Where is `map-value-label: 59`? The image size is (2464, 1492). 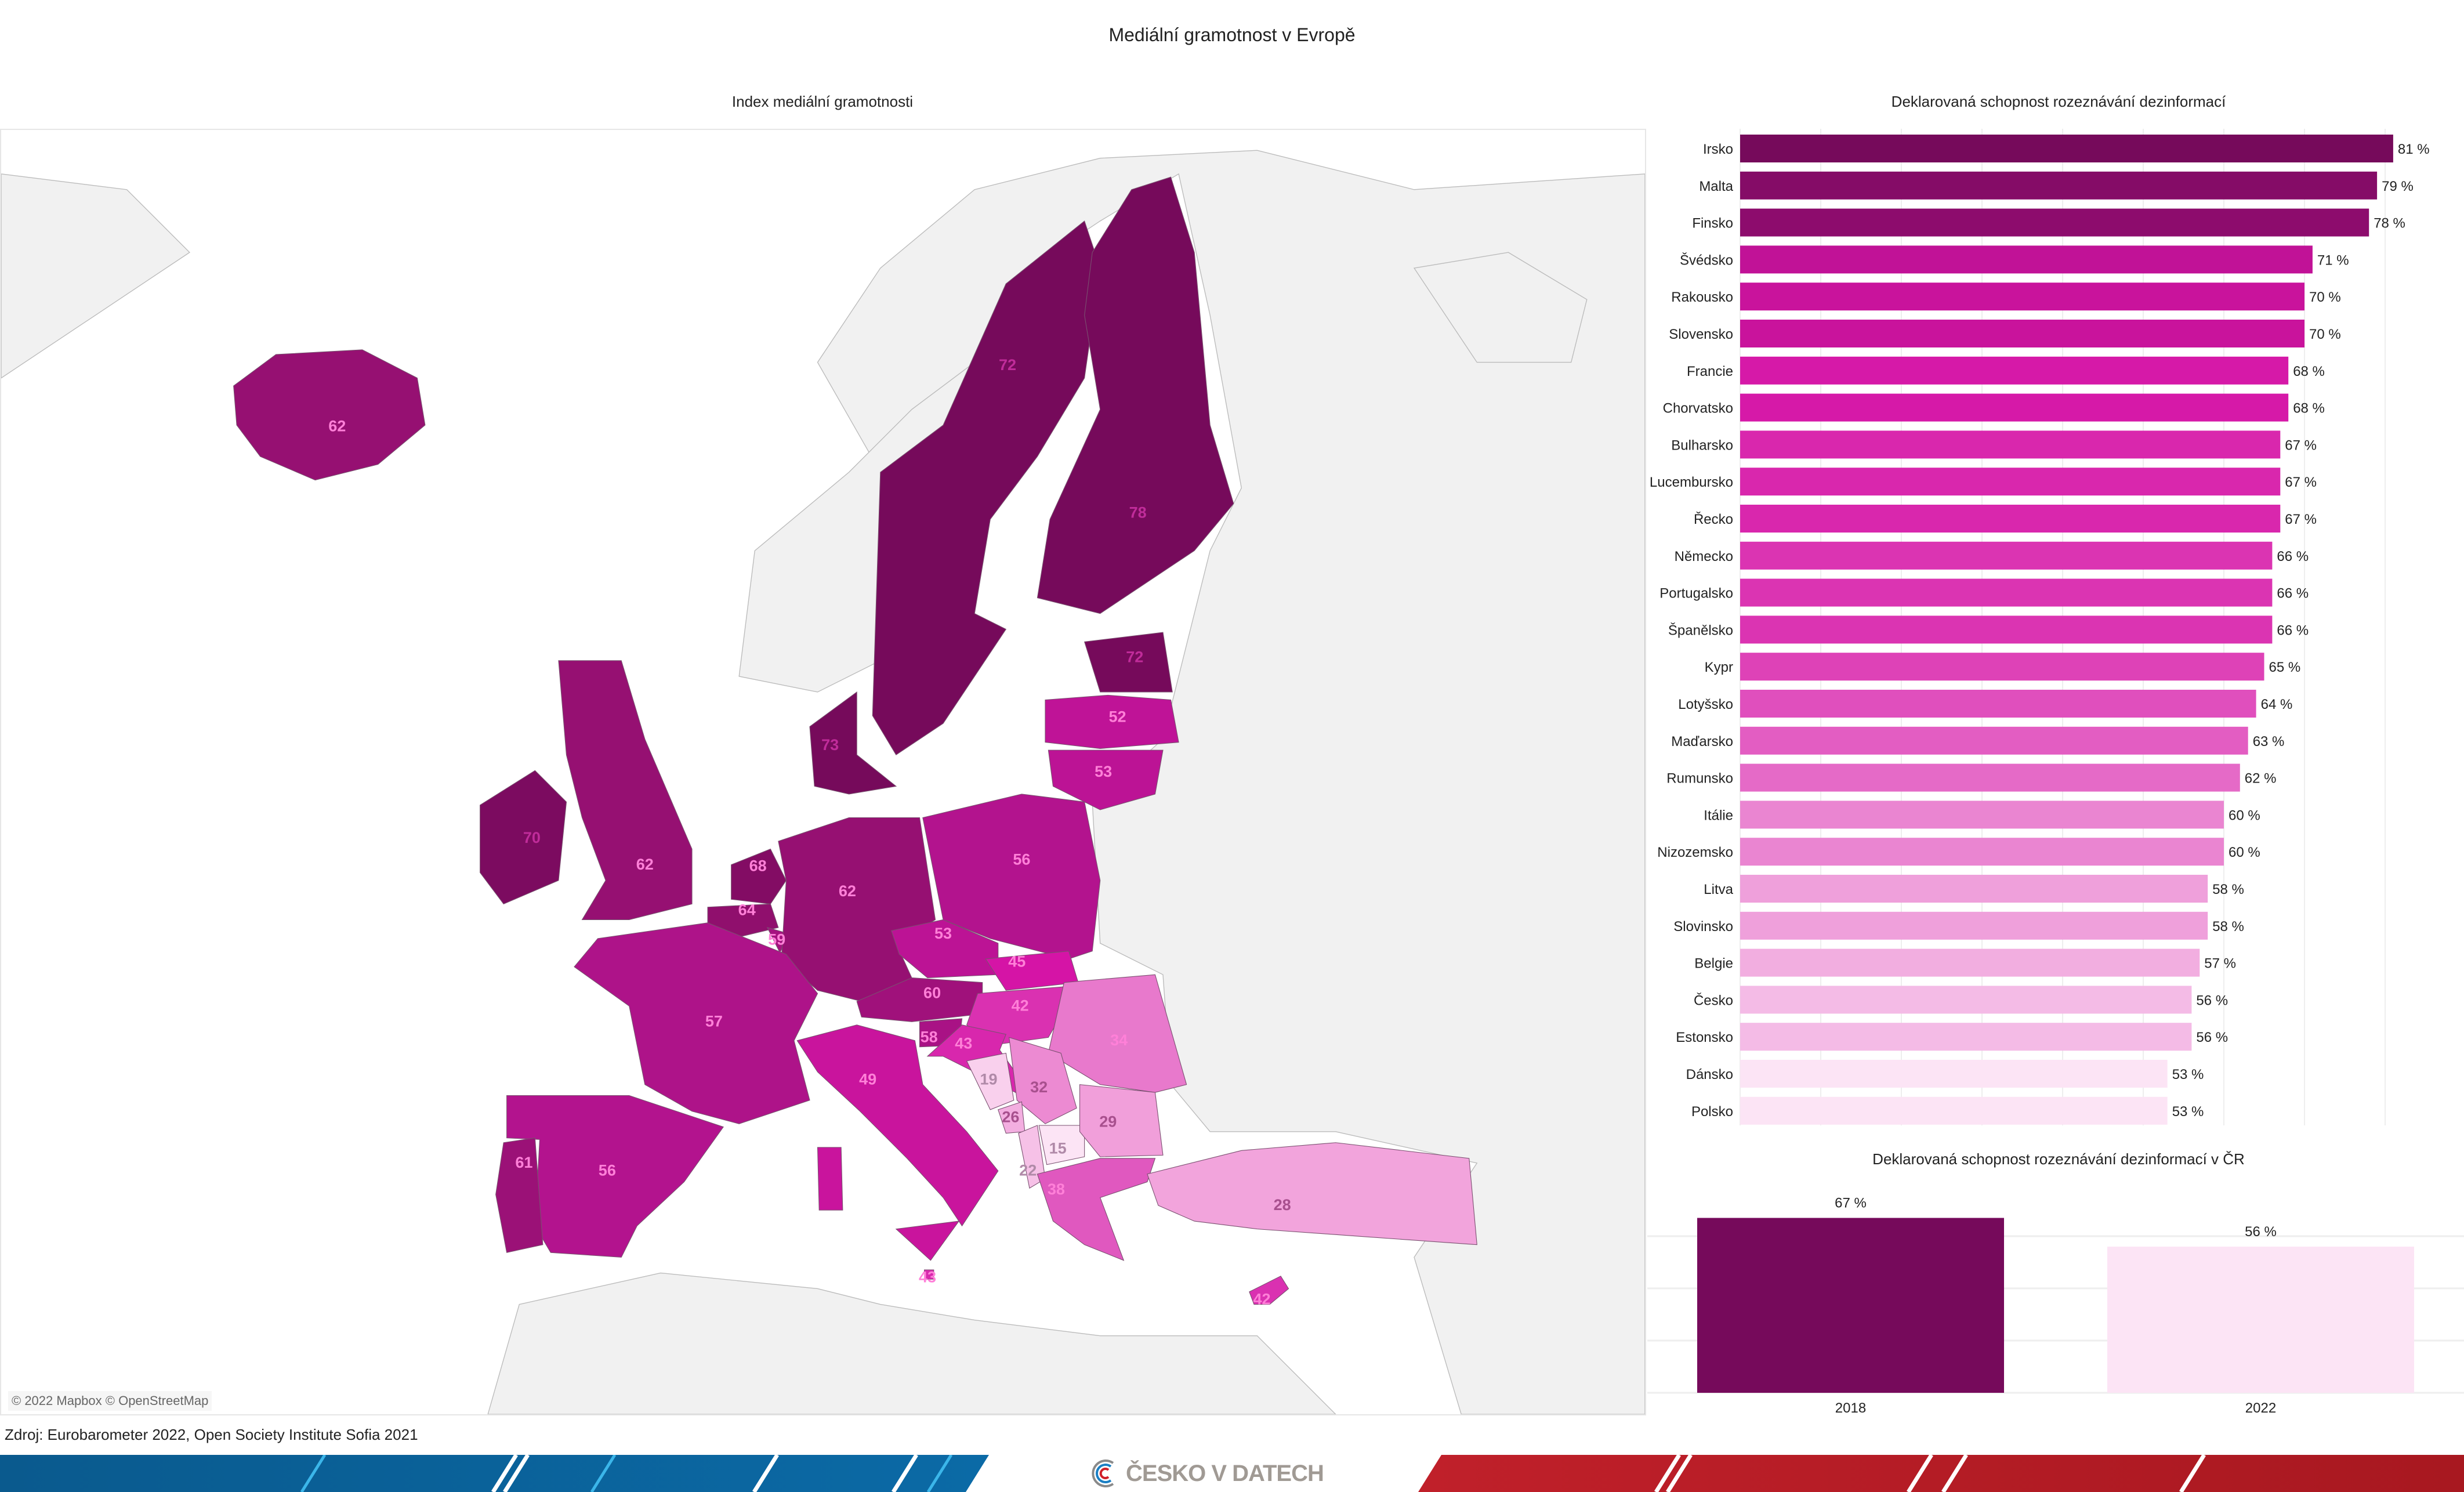
map-value-label: 59 is located at coordinates (776, 940).